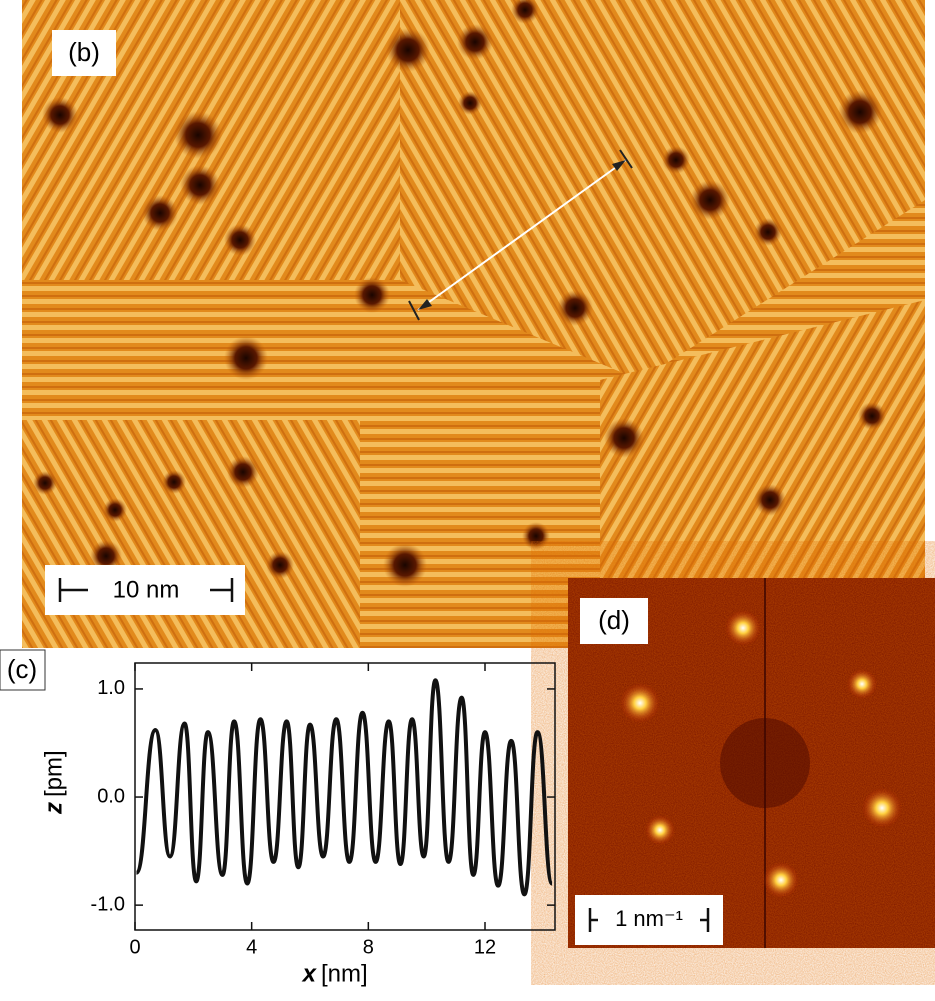 The width and height of the screenshot is (935, 1001). I want to click on scale-box, so click(649, 920).